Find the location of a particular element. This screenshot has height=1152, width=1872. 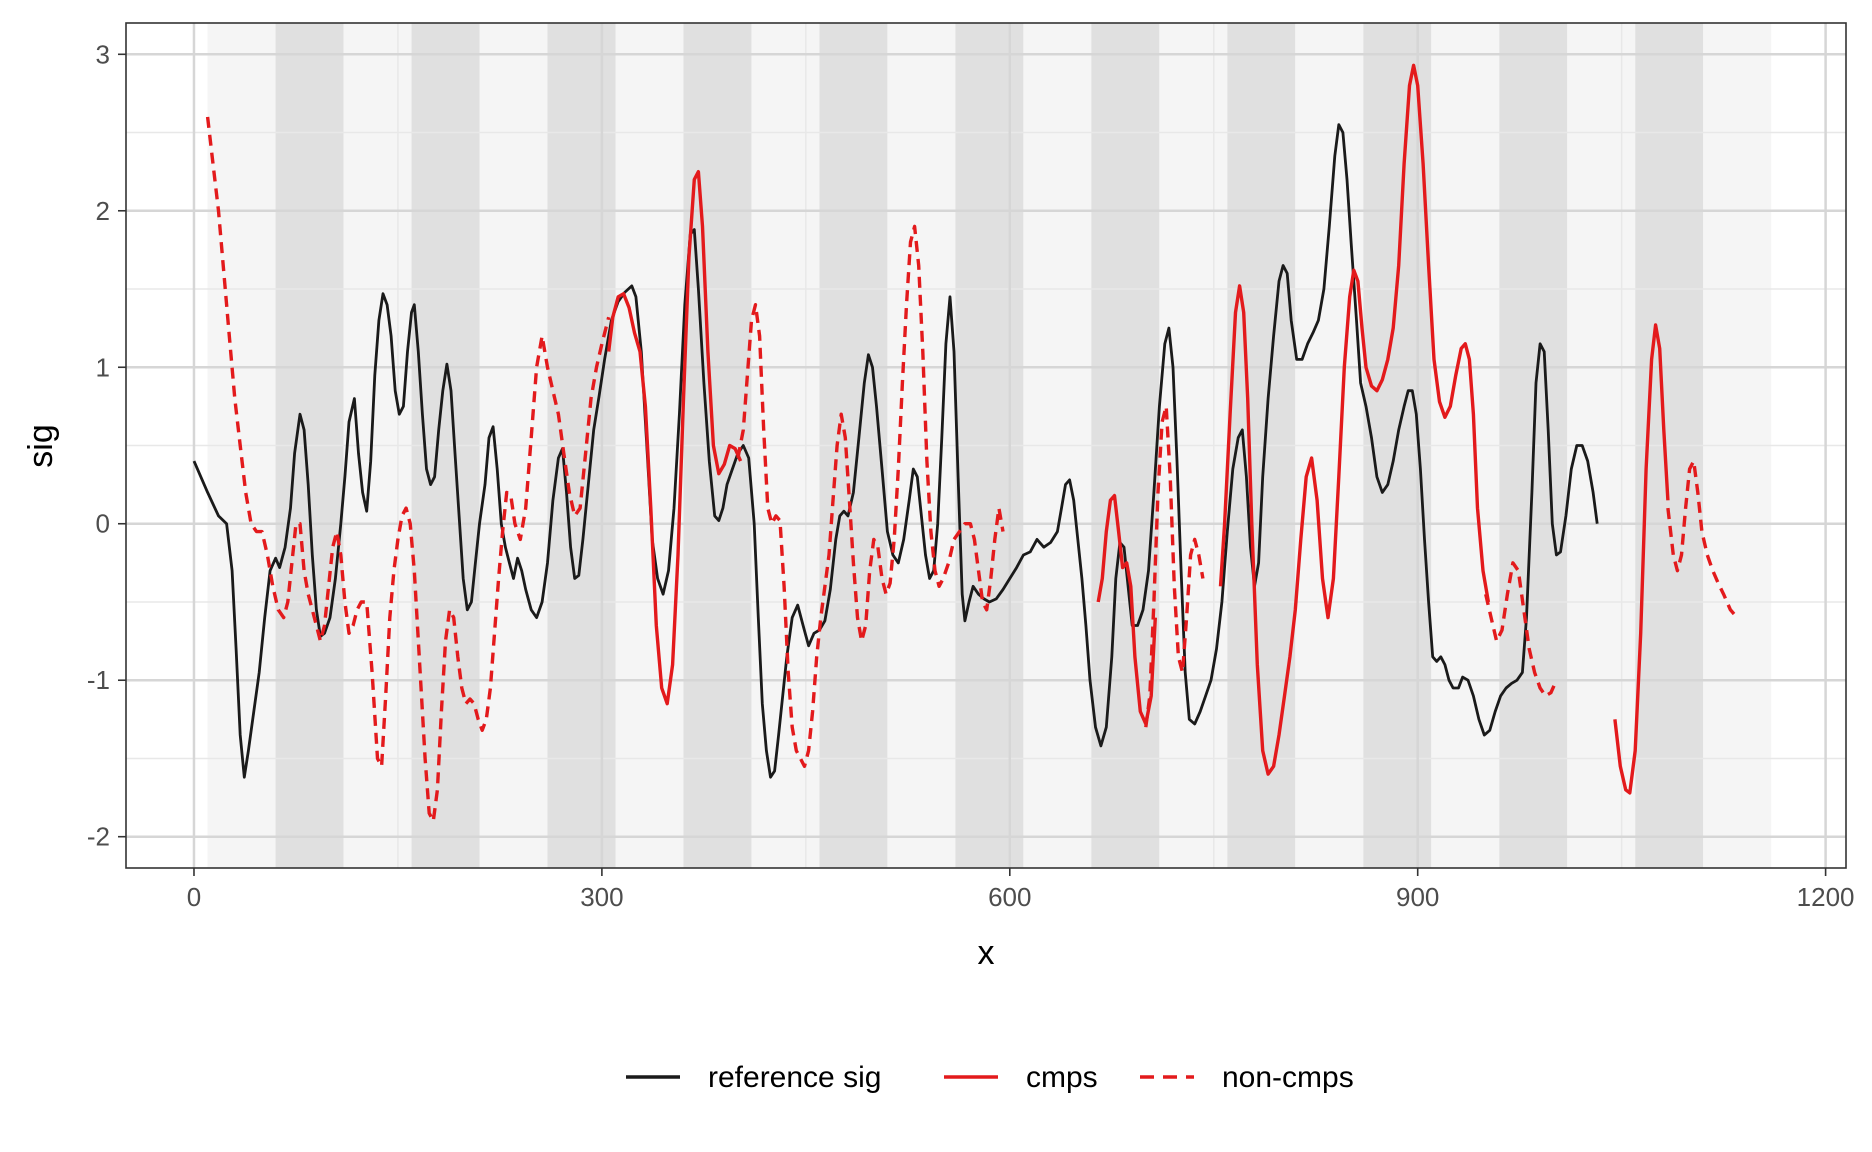

x-tick-label: 300 is located at coordinates (601, 897).